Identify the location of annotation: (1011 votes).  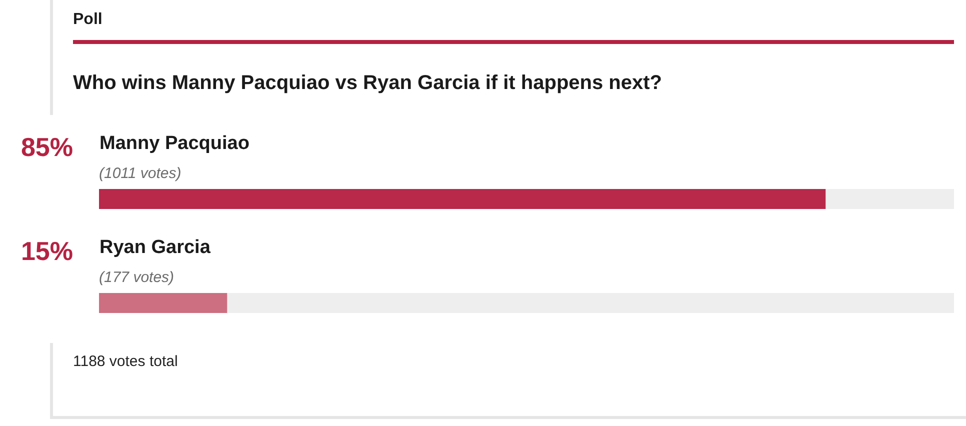
(140, 173).